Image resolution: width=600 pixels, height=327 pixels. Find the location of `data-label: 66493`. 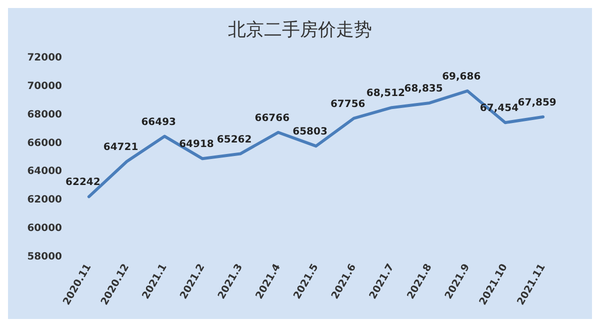

data-label: 66493 is located at coordinates (158, 122).